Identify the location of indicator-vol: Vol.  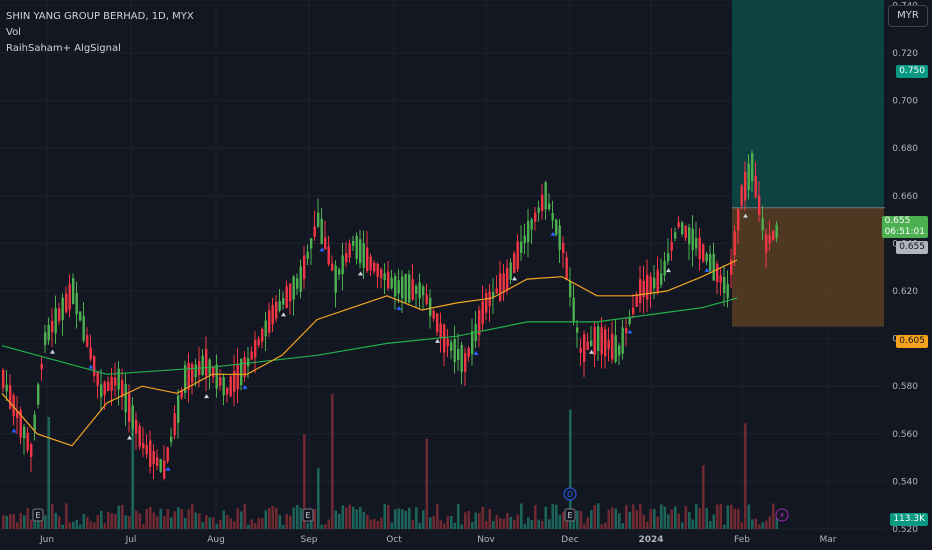
(13, 32).